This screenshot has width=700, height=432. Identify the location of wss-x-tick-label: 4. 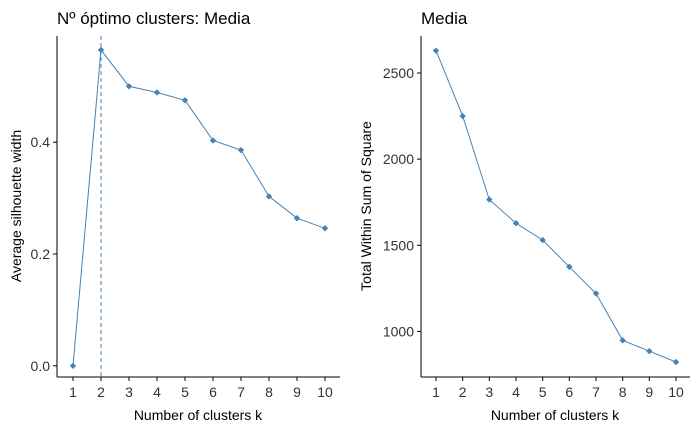
(516, 392).